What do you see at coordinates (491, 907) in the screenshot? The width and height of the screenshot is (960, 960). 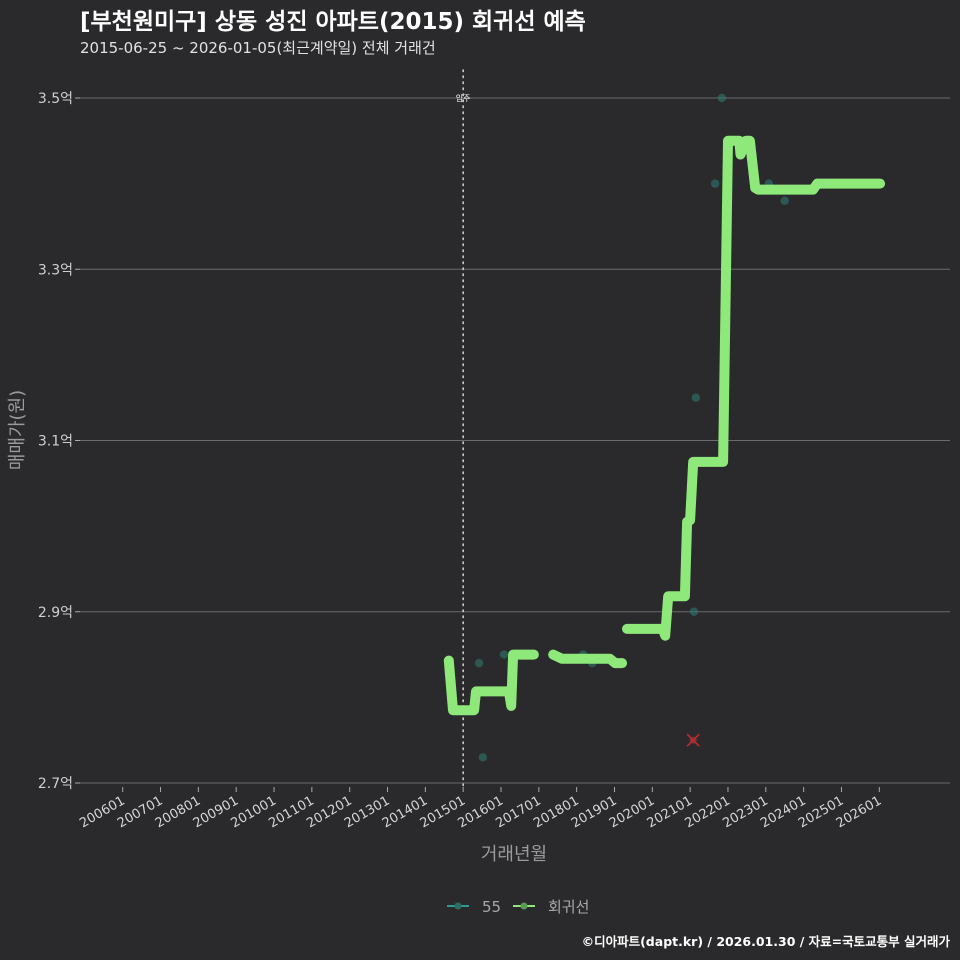 I see `legend-label-55: 55` at bounding box center [491, 907].